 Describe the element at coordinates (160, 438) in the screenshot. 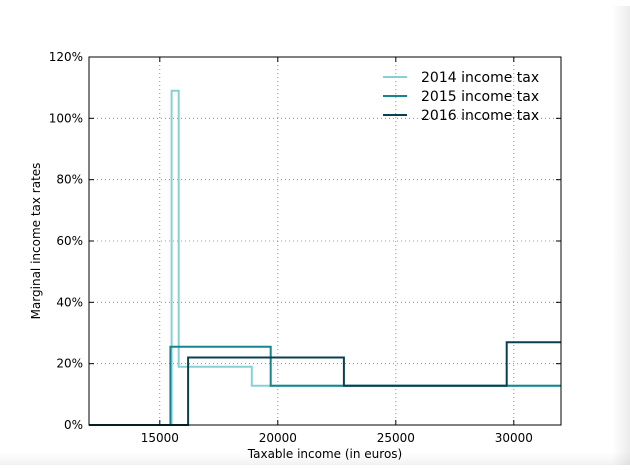

I see `x-tick-label: 15000` at that location.